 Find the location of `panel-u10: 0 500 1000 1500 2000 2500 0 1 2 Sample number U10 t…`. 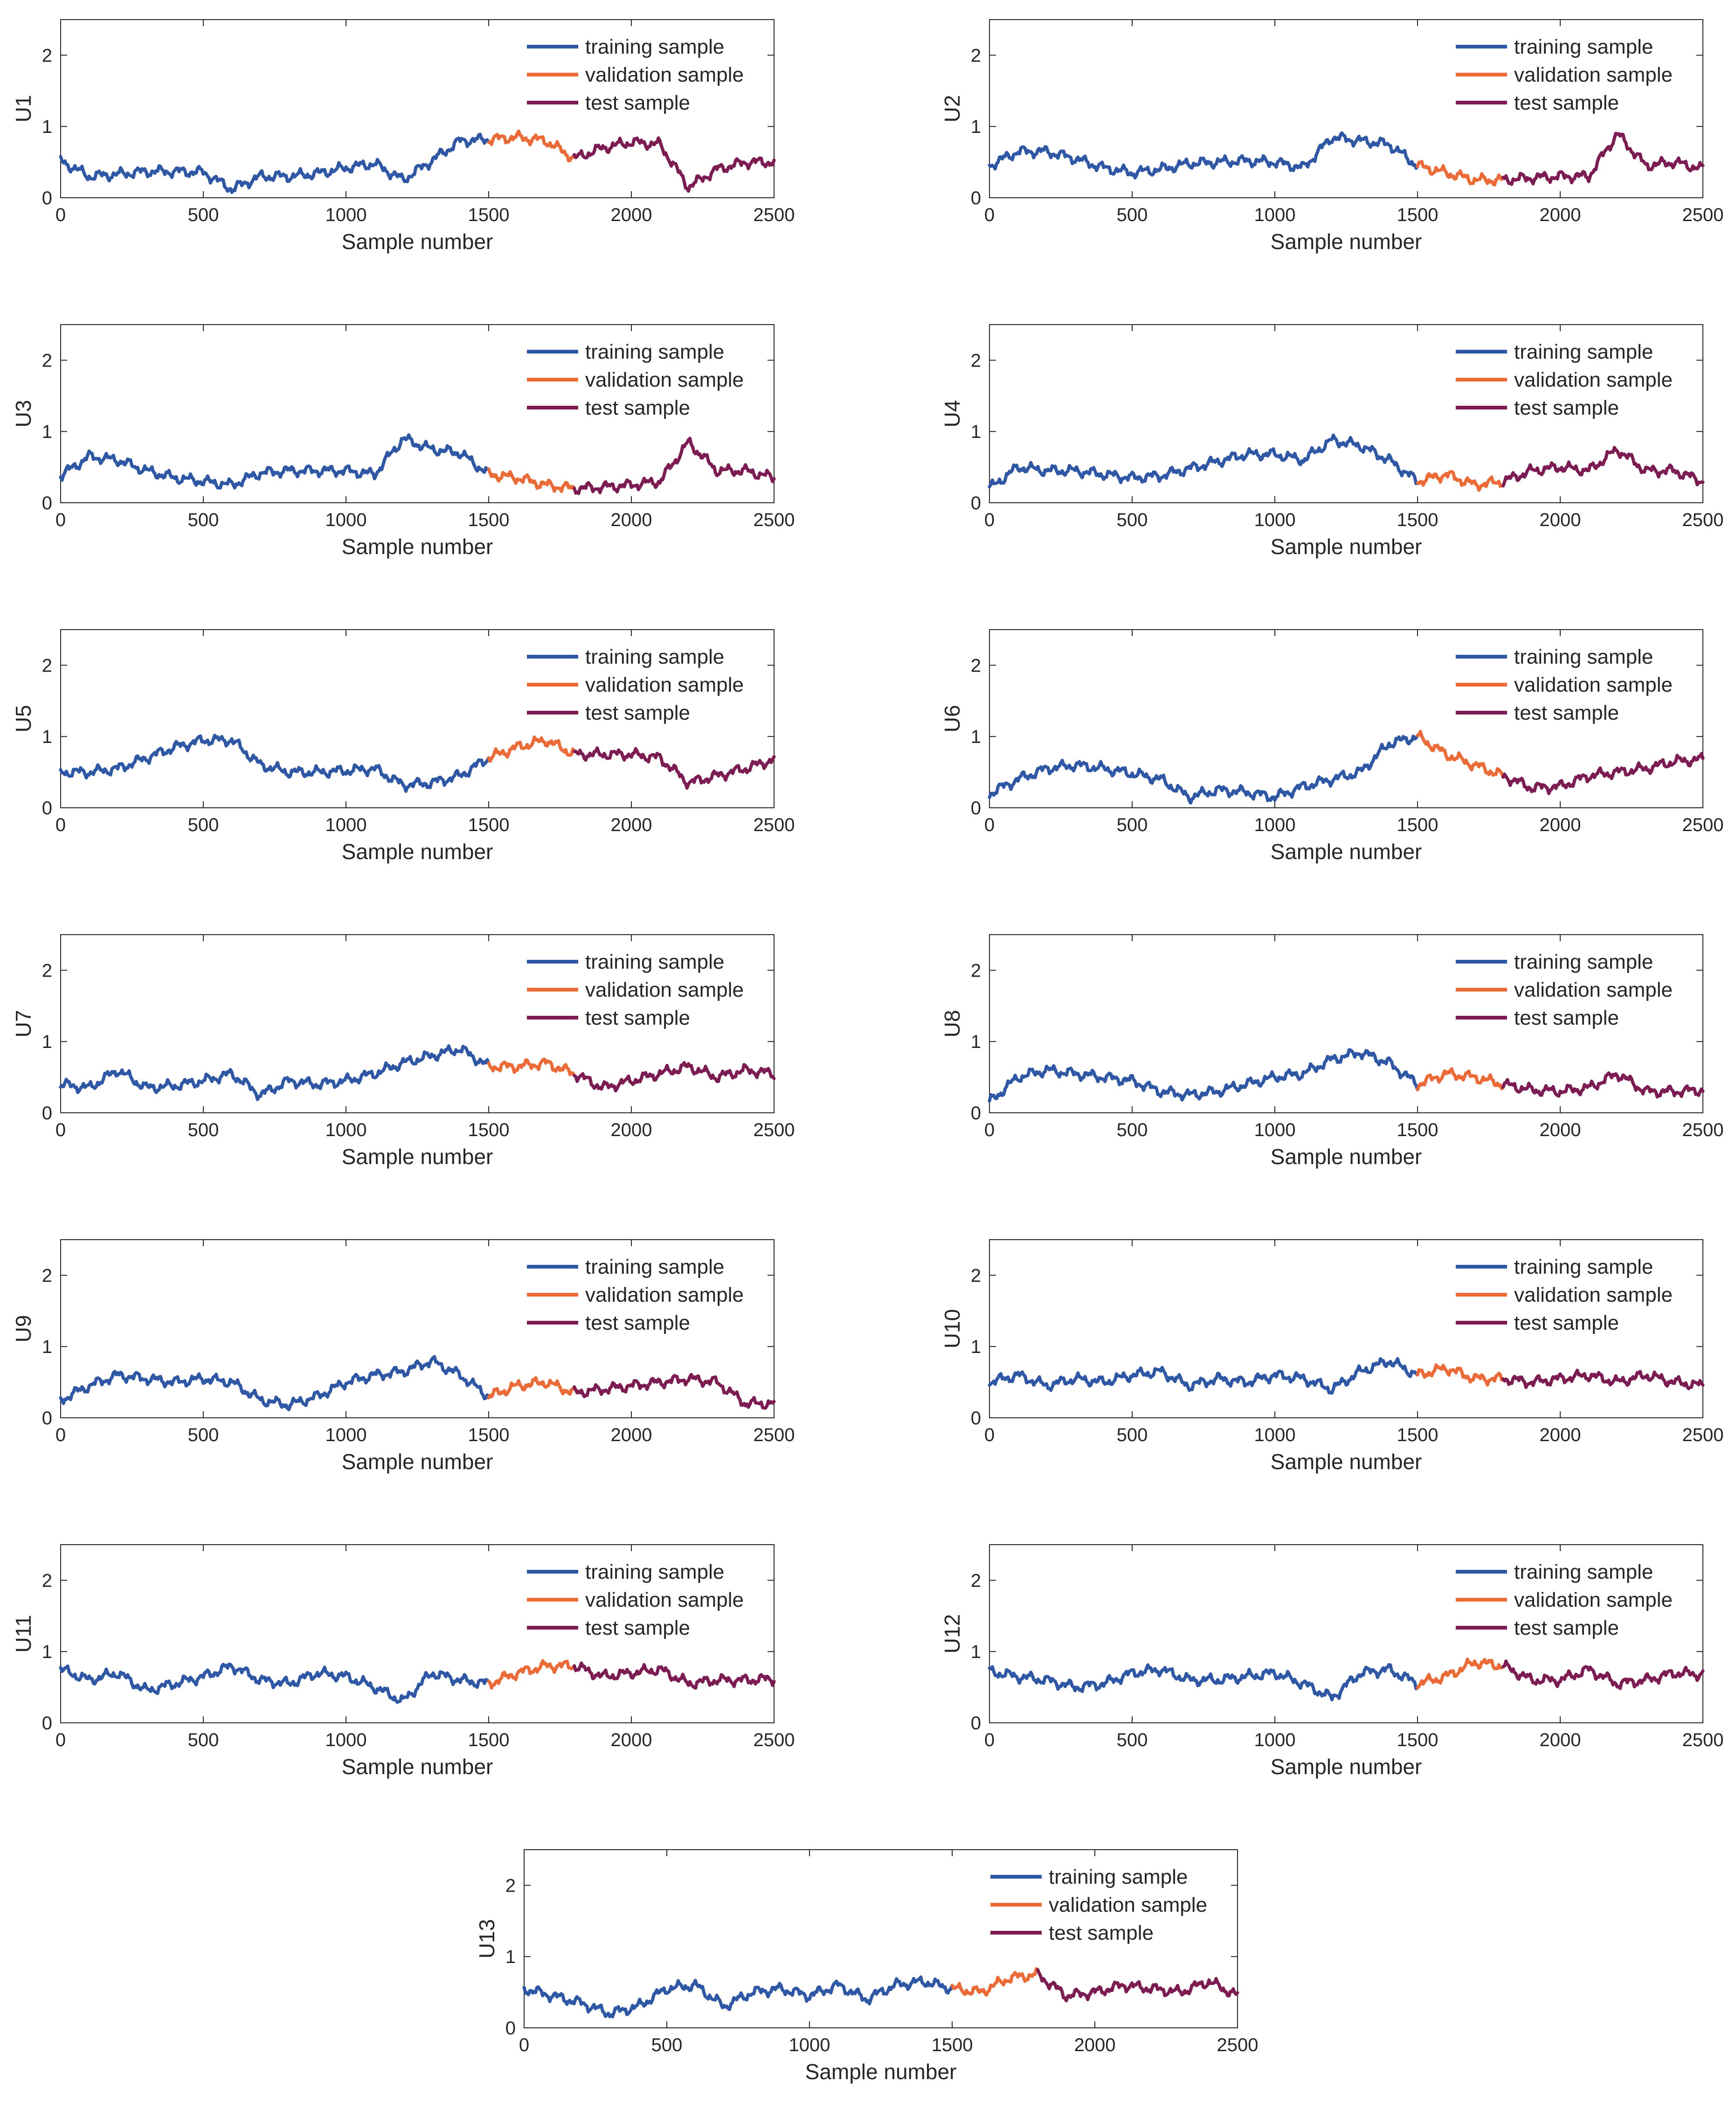

panel-u10: 0 500 1000 1500 2000 2500 0 1 2 Sample number U10 t… is located at coordinates (1332, 1356).